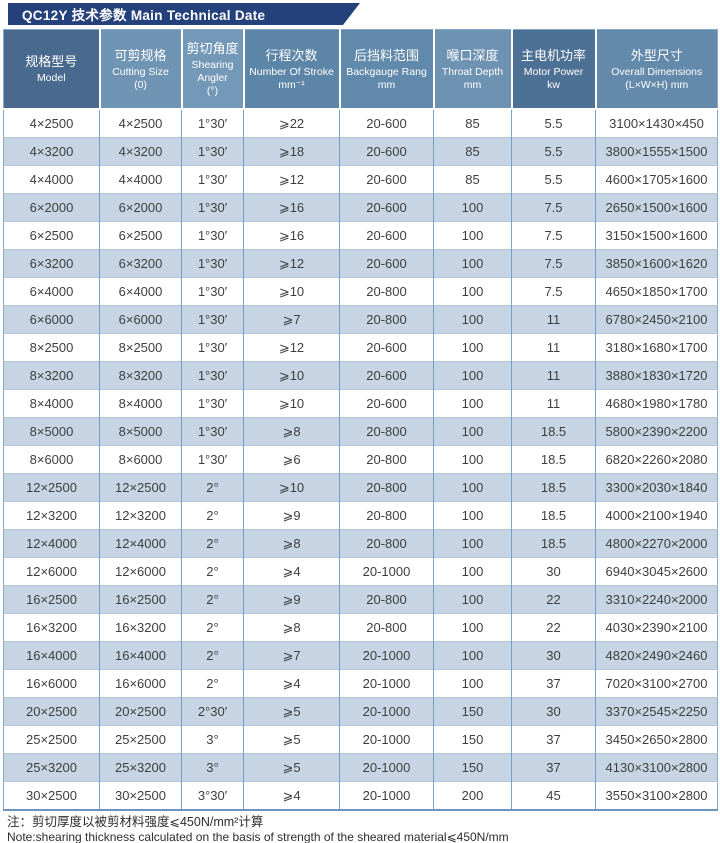  What do you see at coordinates (51, 263) in the screenshot?
I see `table-cell: 6×3200` at bounding box center [51, 263].